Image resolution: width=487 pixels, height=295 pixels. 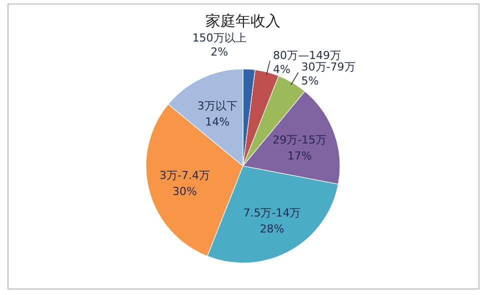 What do you see at coordinates (185, 175) in the screenshot?
I see `slice-label: 3万-7.4万` at bounding box center [185, 175].